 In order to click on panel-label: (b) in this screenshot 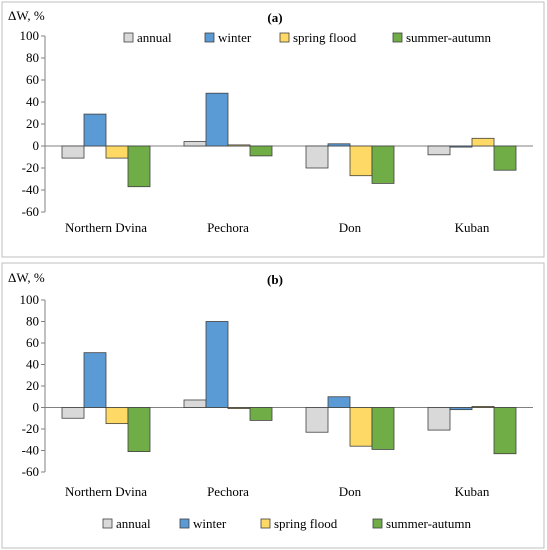, I will do `click(275, 279)`.